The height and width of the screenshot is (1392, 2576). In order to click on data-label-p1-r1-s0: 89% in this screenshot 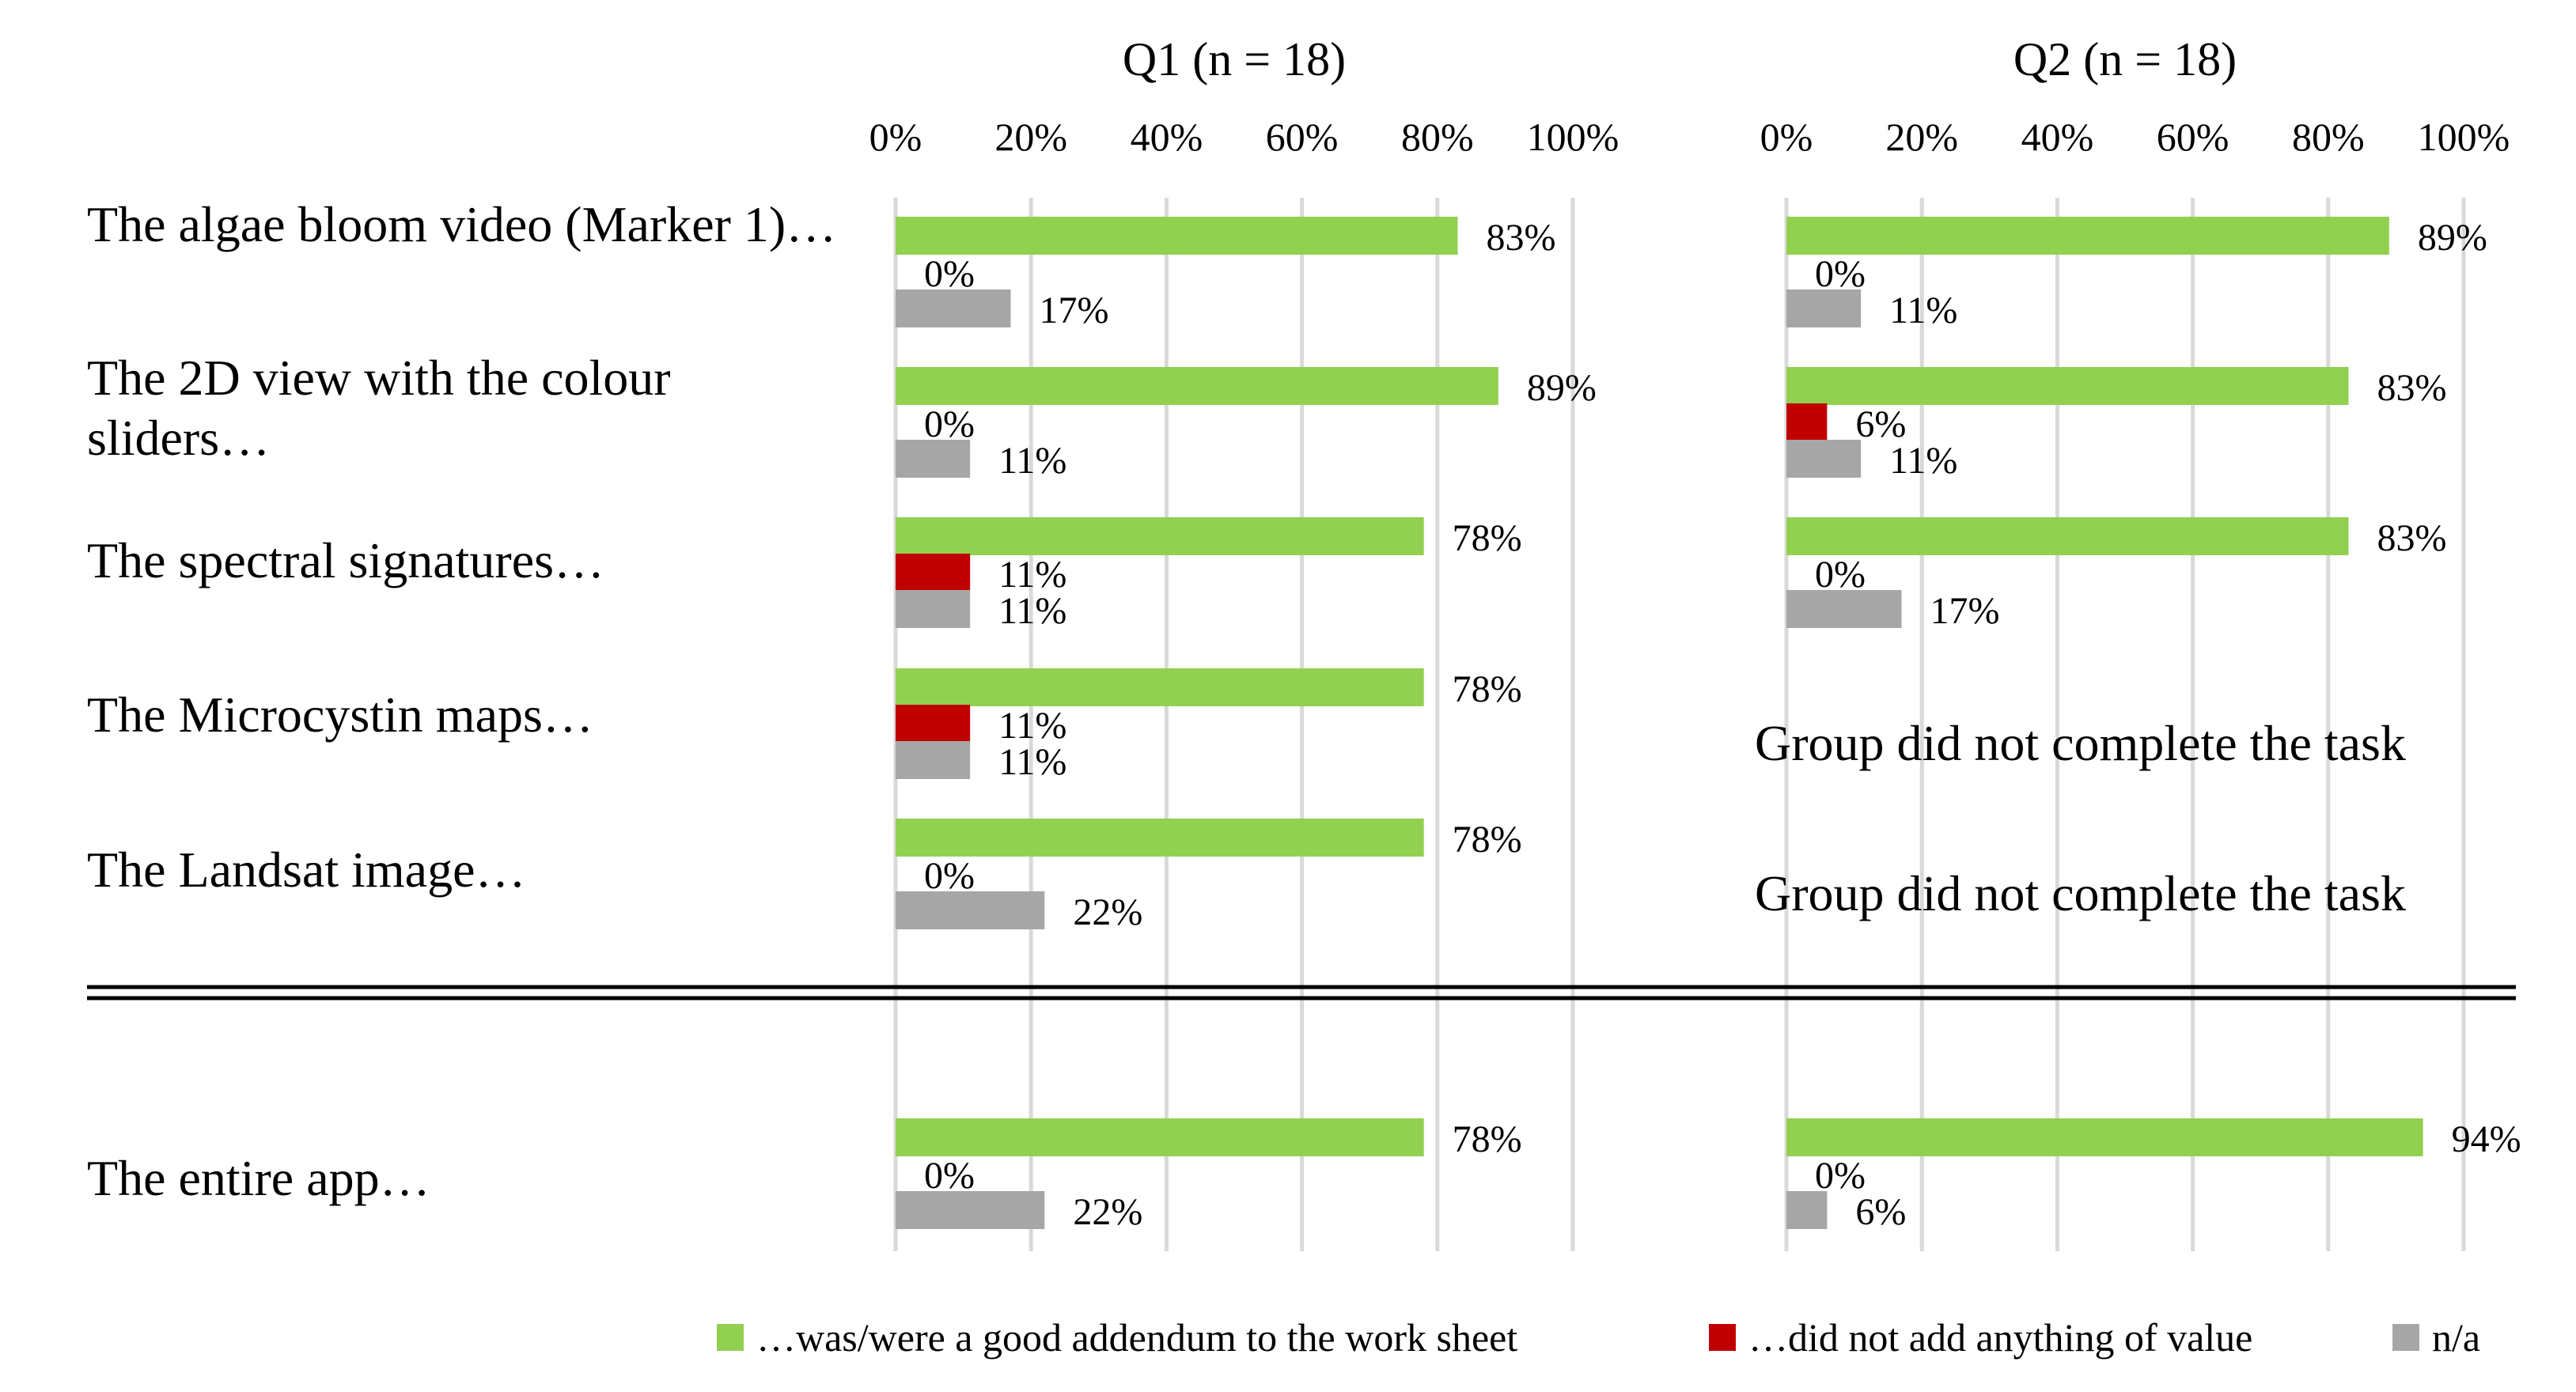, I will do `click(1562, 388)`.